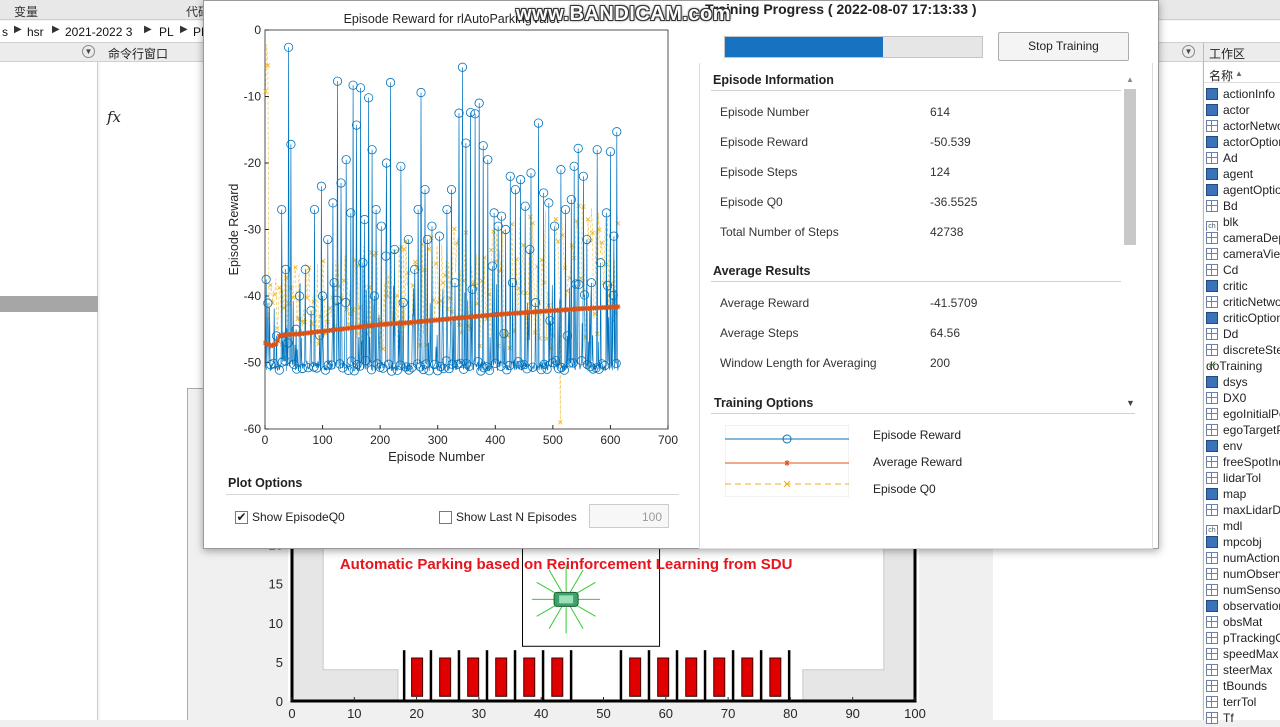 This screenshot has width=1280, height=727. Describe the element at coordinates (1243, 303) in the screenshot. I see `workspace-variable-row: criticNetwork` at that location.